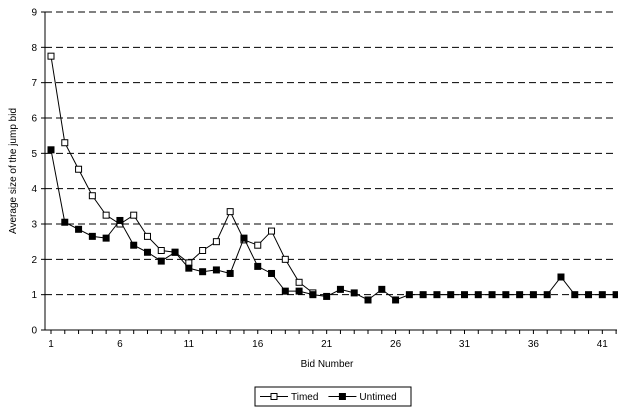 The image size is (618, 414). Describe the element at coordinates (34, 154) in the screenshot. I see `y-tick-label: 5` at that location.